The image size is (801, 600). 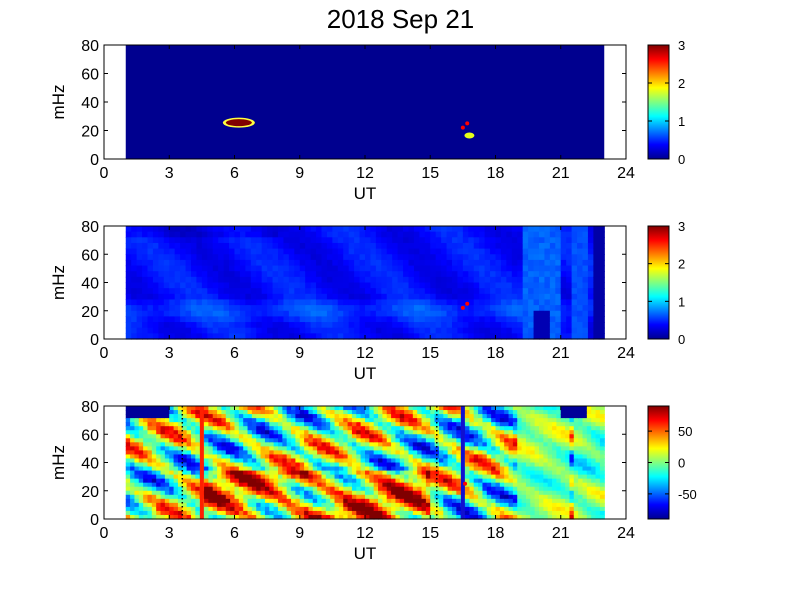 What do you see at coordinates (90, 46) in the screenshot?
I see `y-tick-label: 80` at bounding box center [90, 46].